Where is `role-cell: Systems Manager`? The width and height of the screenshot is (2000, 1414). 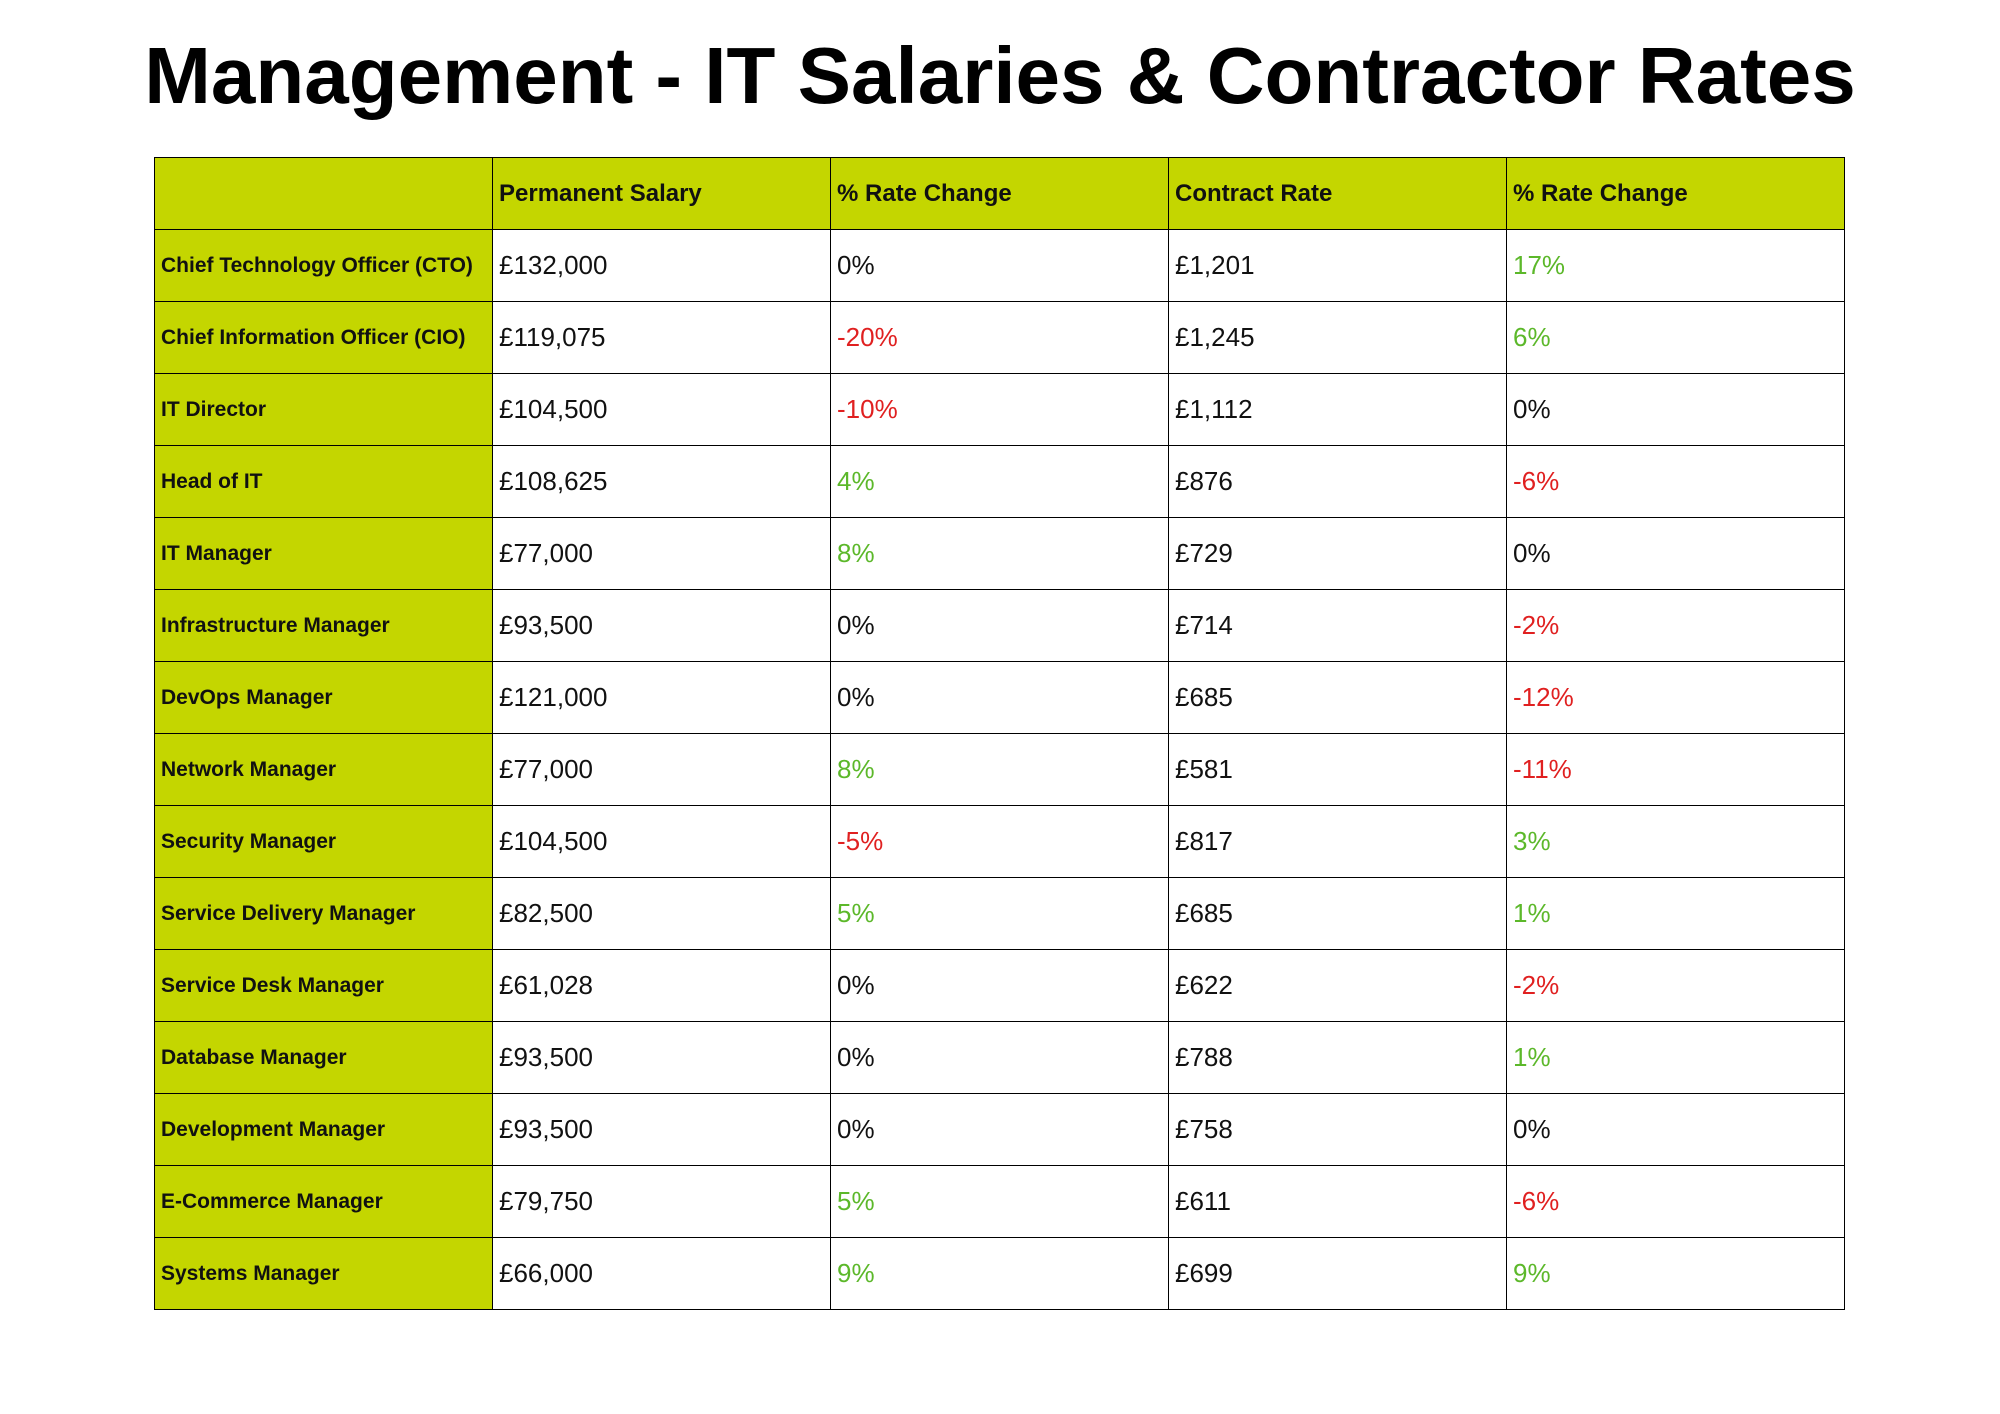
role-cell: Systems Manager is located at coordinates (323, 1273).